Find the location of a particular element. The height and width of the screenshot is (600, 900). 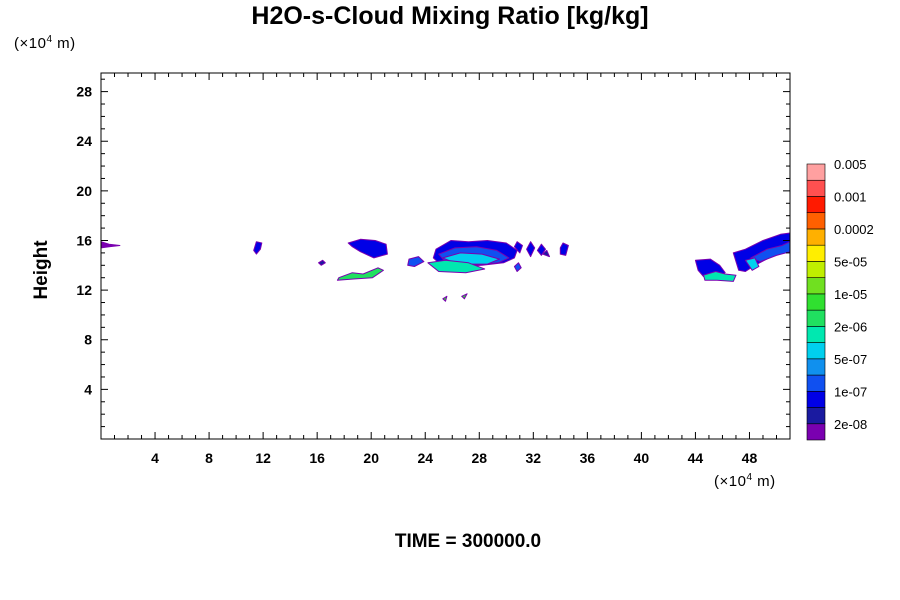

x-tick-label: 8 is located at coordinates (209, 458).